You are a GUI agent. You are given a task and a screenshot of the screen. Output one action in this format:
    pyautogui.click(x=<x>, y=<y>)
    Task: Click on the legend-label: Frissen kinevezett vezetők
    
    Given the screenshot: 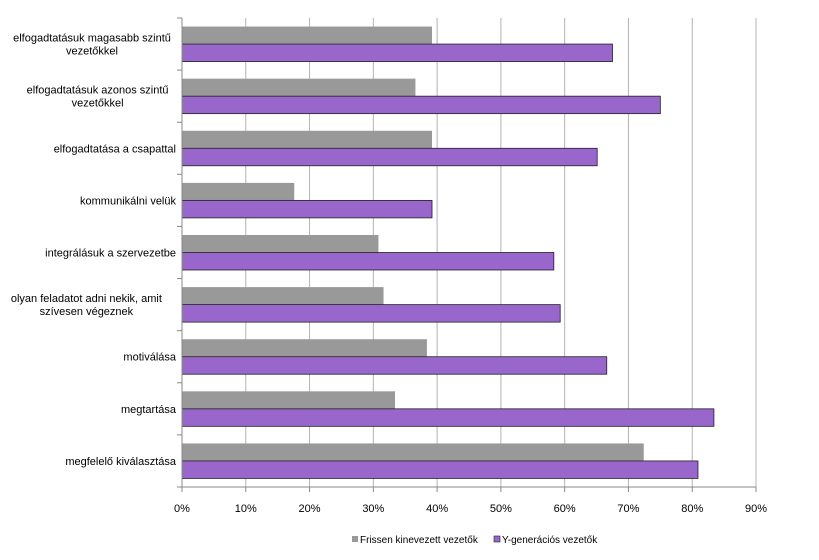 What is the action you would take?
    pyautogui.click(x=419, y=540)
    